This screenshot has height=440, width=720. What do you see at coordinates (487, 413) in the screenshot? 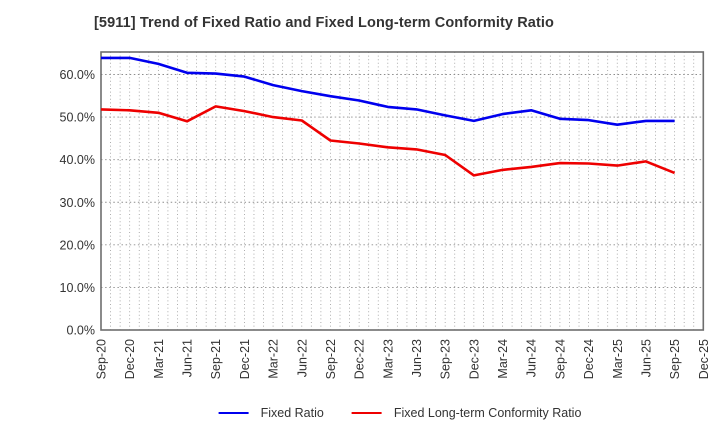
I see `legend-label: Fixed Long-term Conformity Ratio` at bounding box center [487, 413].